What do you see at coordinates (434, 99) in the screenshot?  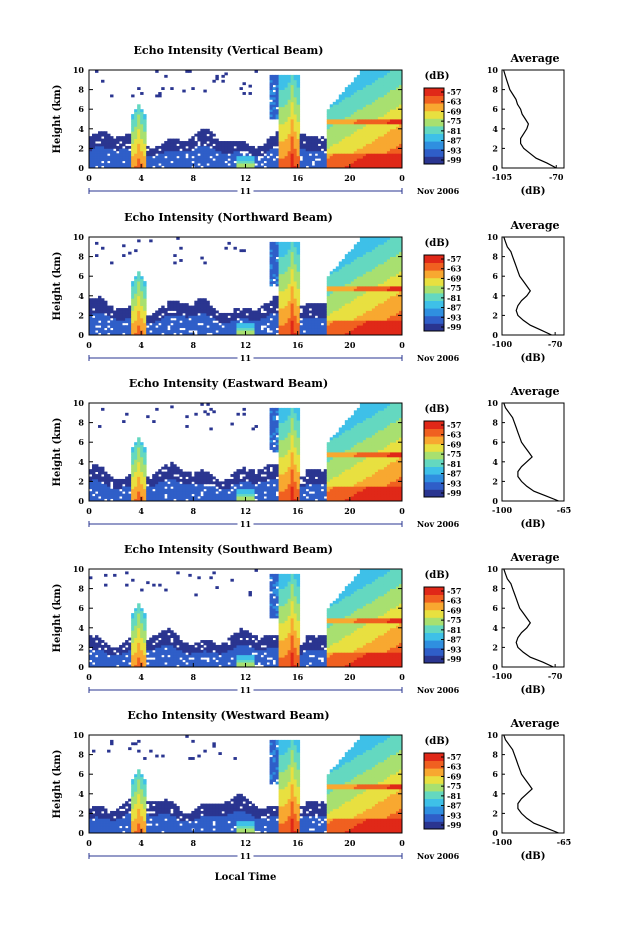 I see `colorbar-segment` at bounding box center [434, 99].